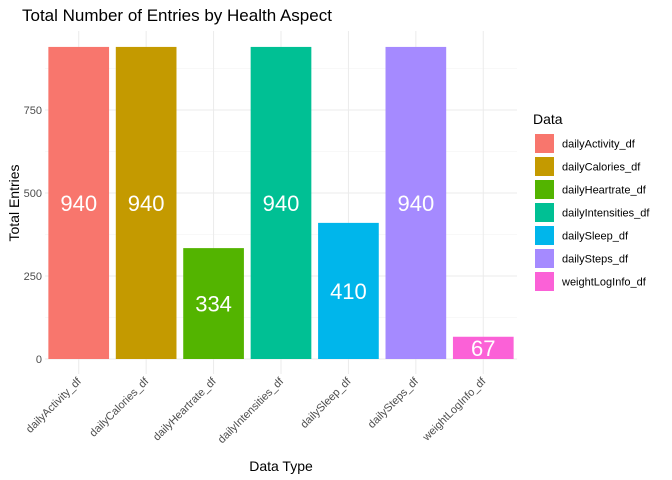 The width and height of the screenshot is (672, 480). I want to click on bar-value-label: 334, so click(213, 304).